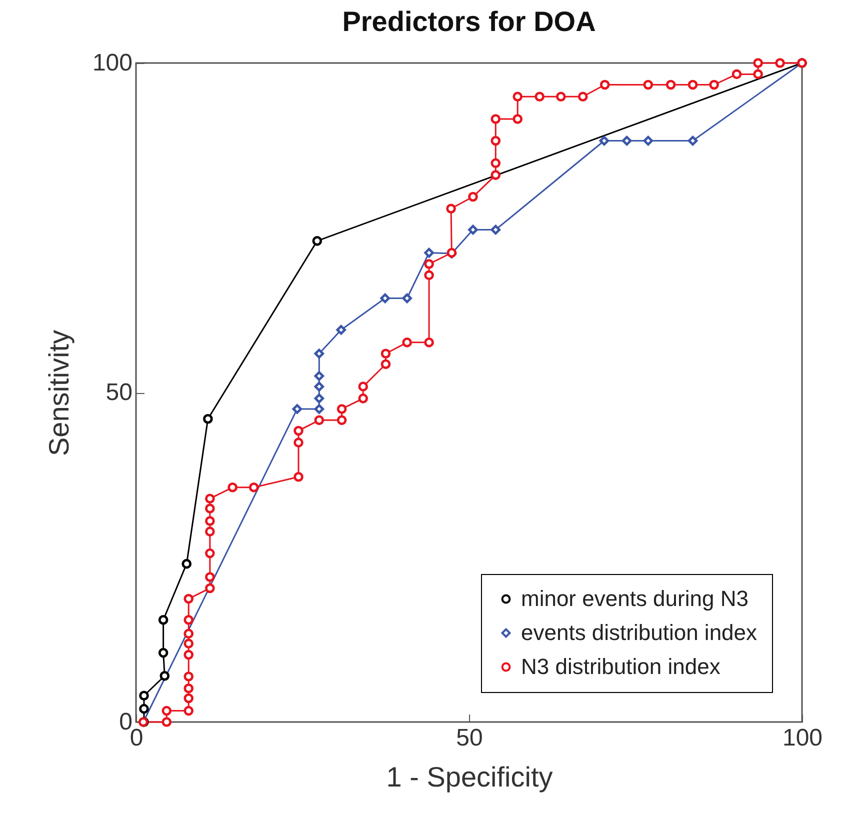  What do you see at coordinates (469, 738) in the screenshot?
I see `x-tick-label: 50` at bounding box center [469, 738].